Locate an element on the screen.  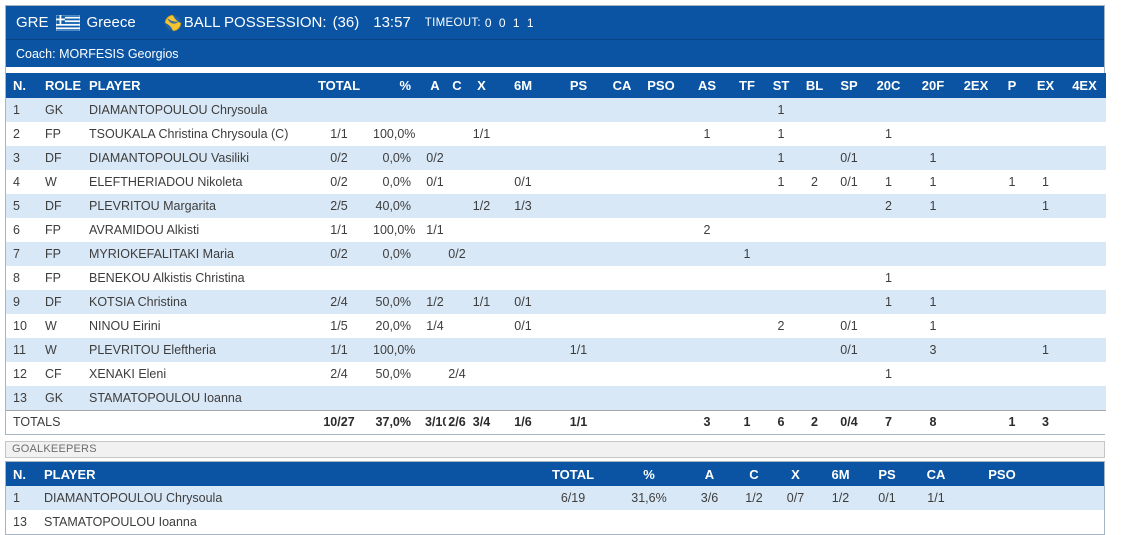
cell-n: 9 is located at coordinates (22, 302).